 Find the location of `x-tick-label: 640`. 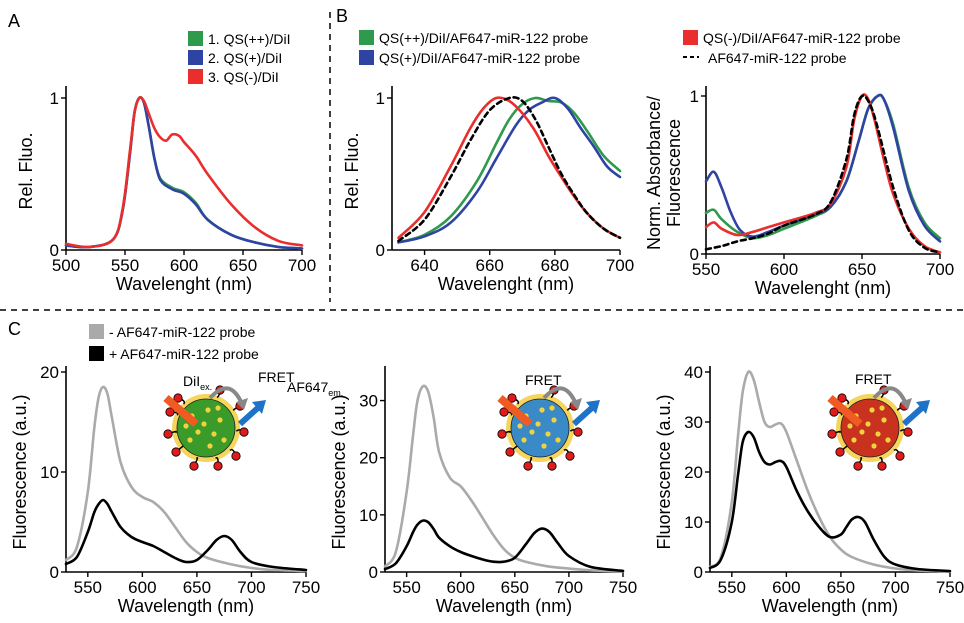

x-tick-label: 640 is located at coordinates (424, 265).